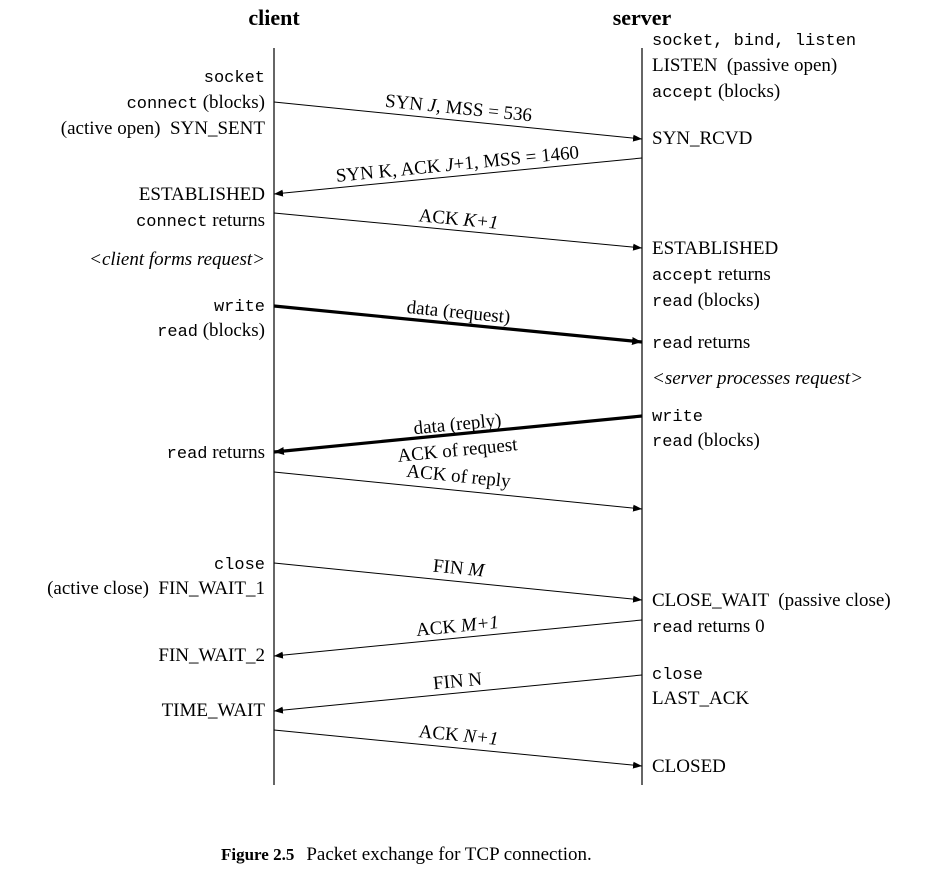 This screenshot has width=931, height=870. Describe the element at coordinates (754, 41) in the screenshot. I see `server-socket-bind-listen-label: socket, bind, listen` at that location.